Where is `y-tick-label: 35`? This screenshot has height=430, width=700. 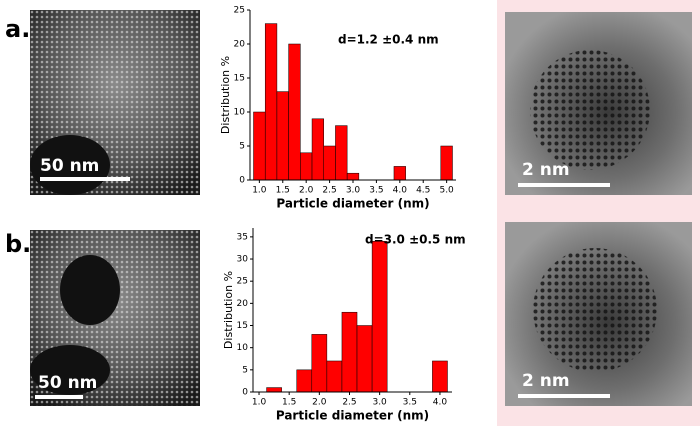
y-tick-label: 35 is located at coordinates (242, 237).